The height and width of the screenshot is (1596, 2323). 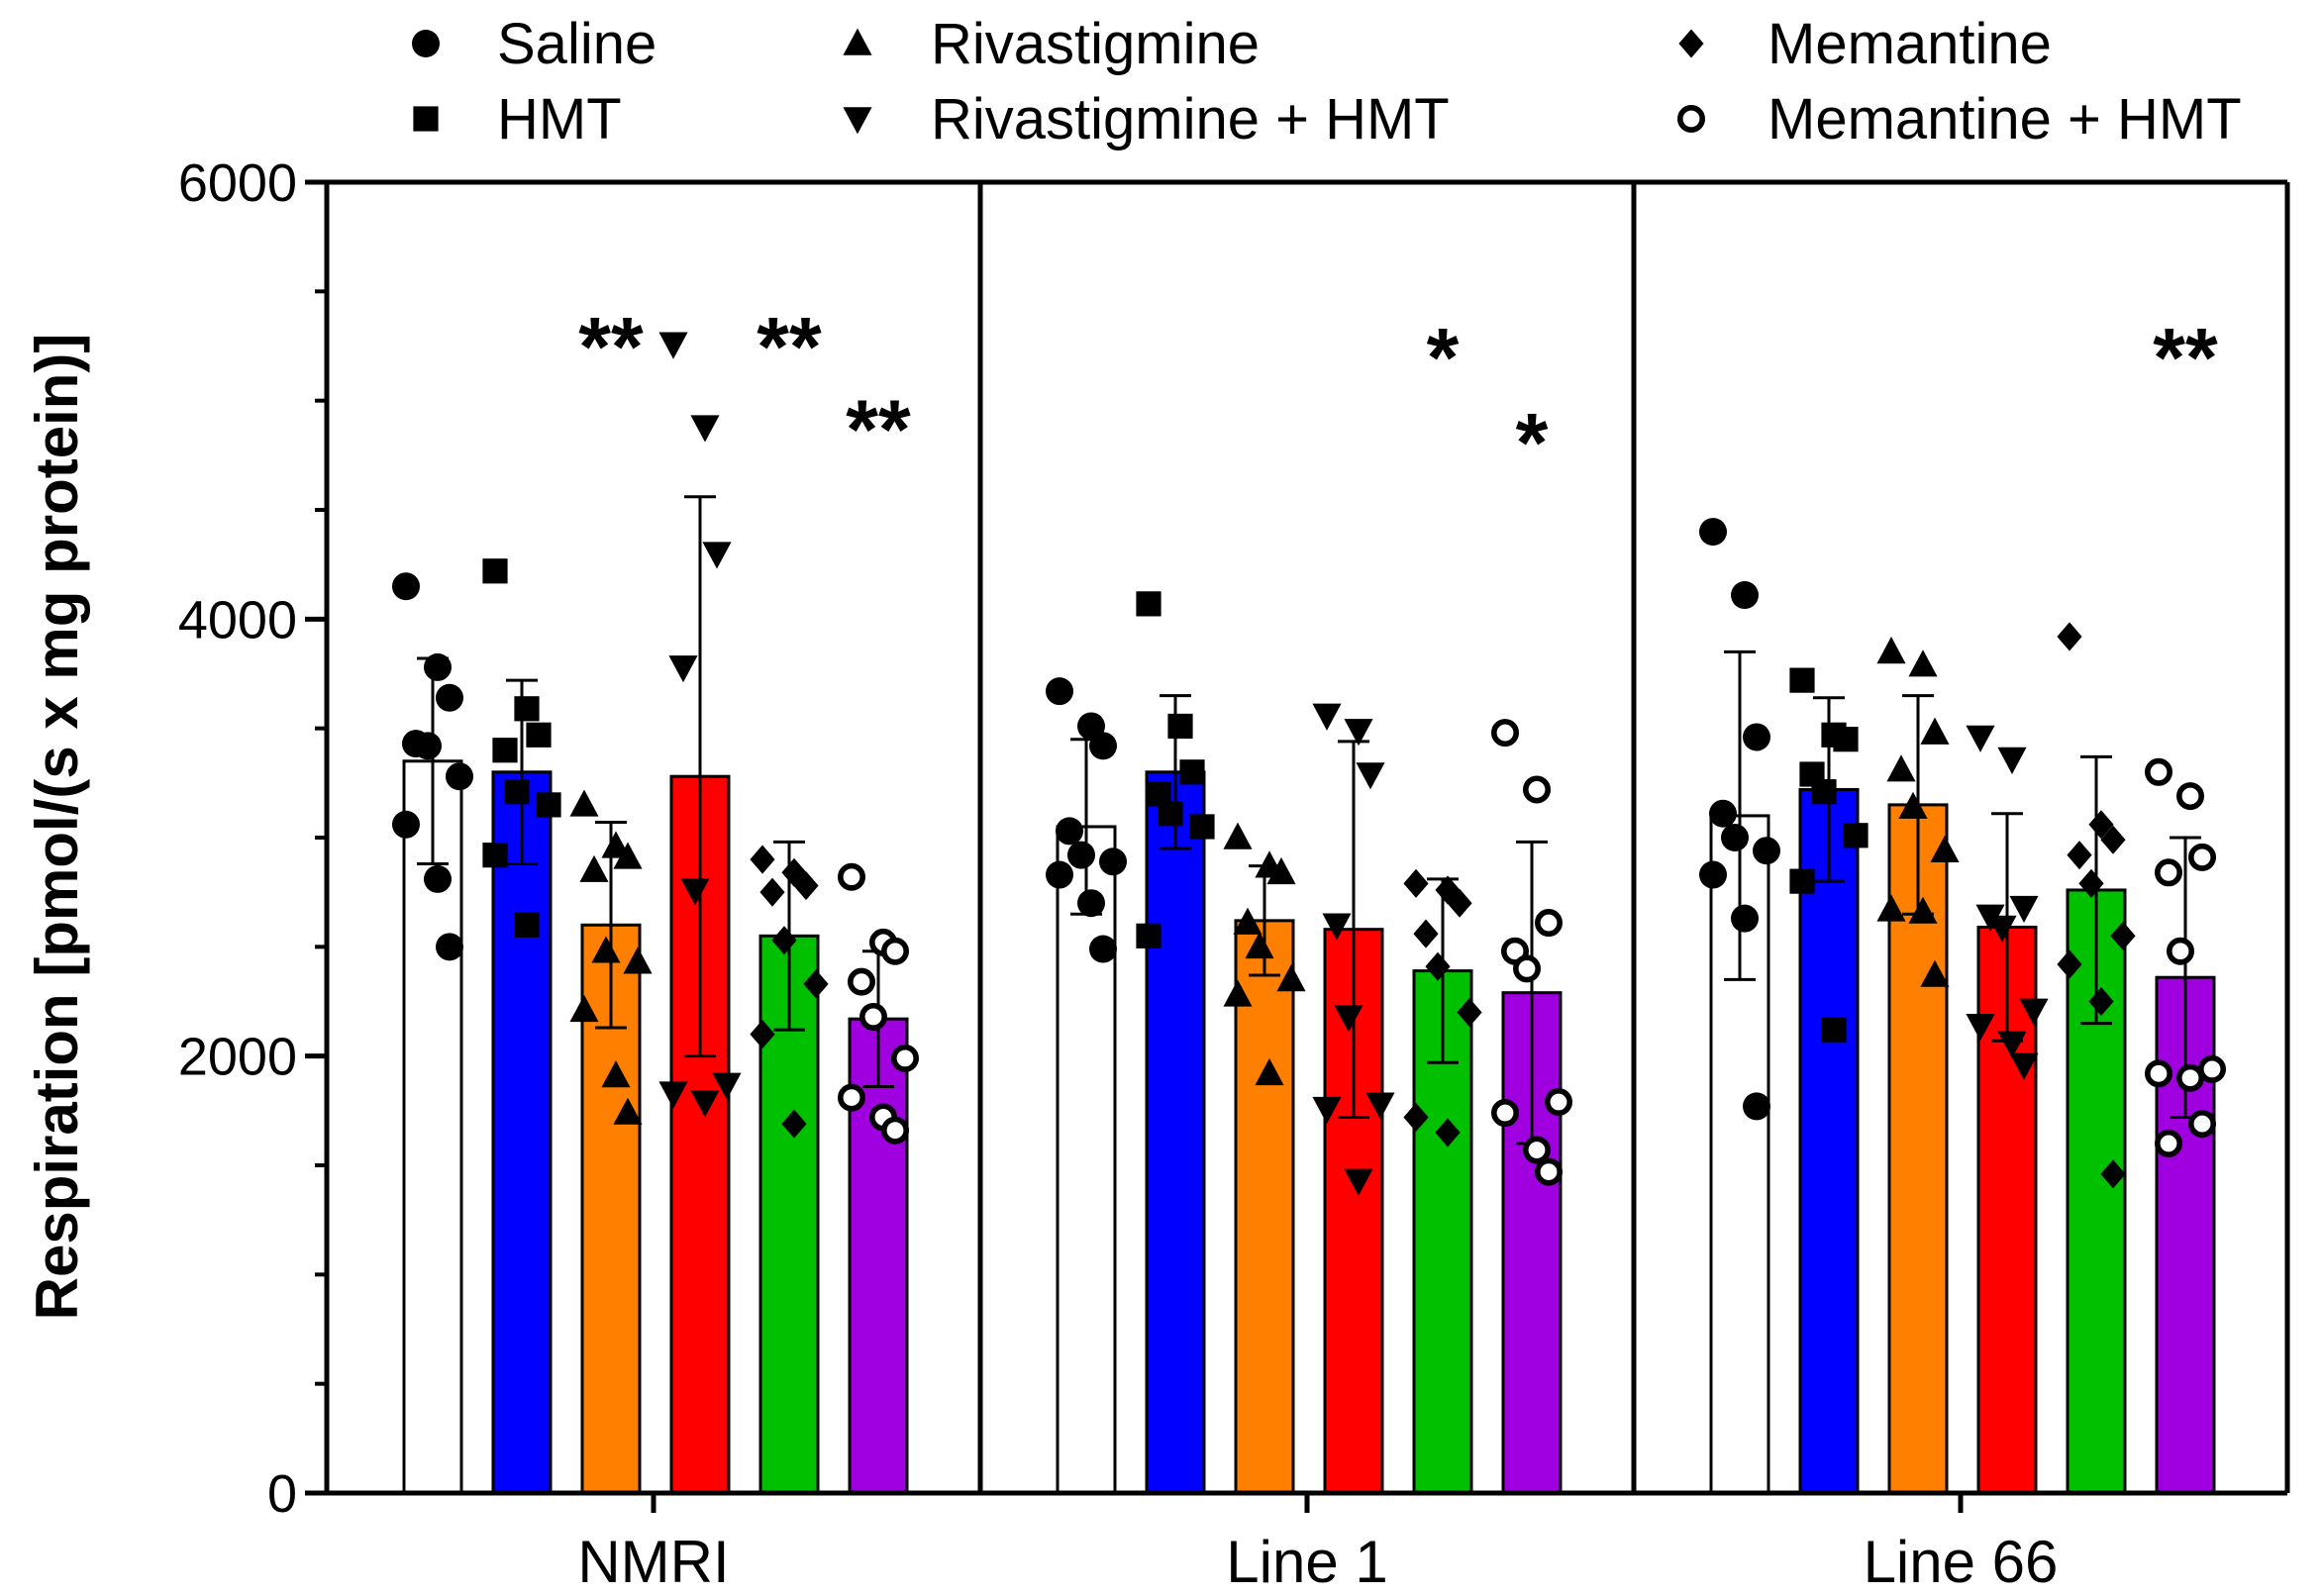 What do you see at coordinates (237, 1057) in the screenshot?
I see `y-tick-label: 2000` at bounding box center [237, 1057].